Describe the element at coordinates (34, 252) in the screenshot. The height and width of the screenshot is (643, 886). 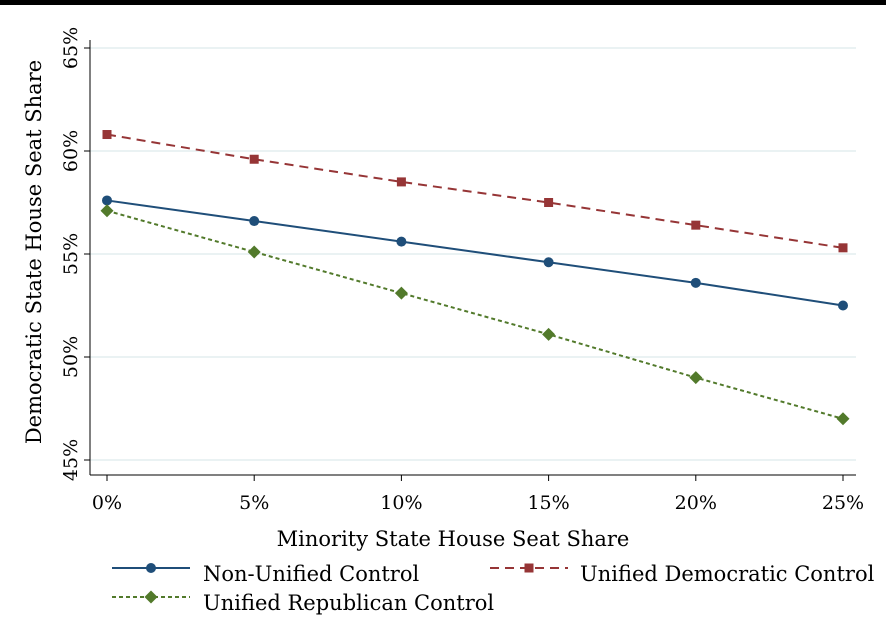
I see `y-axis-label: Democratic State House Seat Share` at that location.